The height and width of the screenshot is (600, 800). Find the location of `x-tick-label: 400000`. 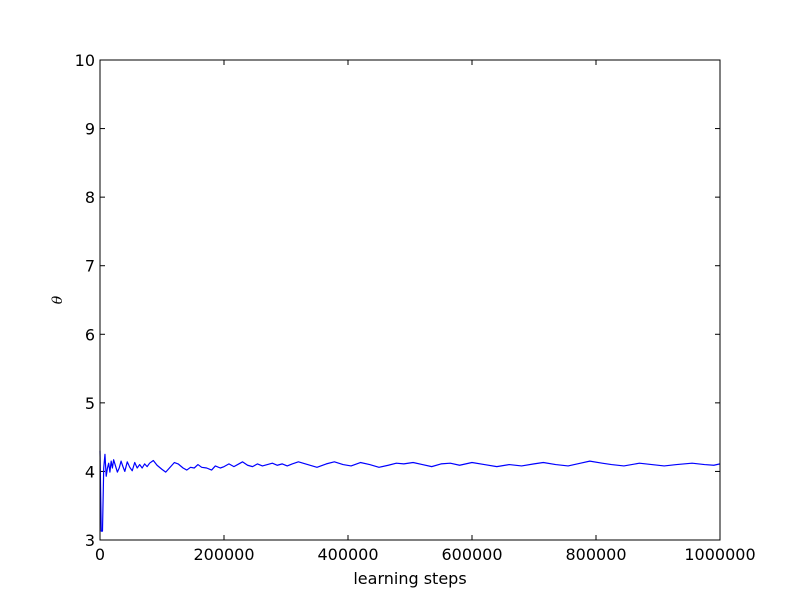

x-tick-label: 400000 is located at coordinates (347, 554).